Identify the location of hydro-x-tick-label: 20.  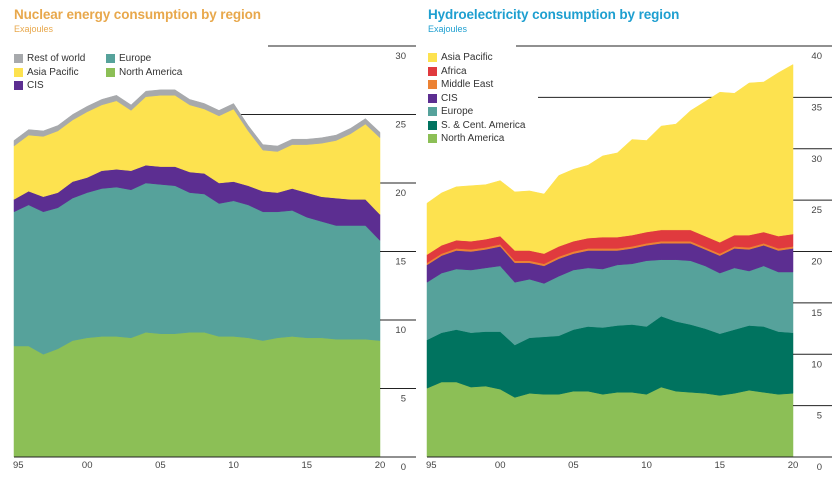
(793, 465).